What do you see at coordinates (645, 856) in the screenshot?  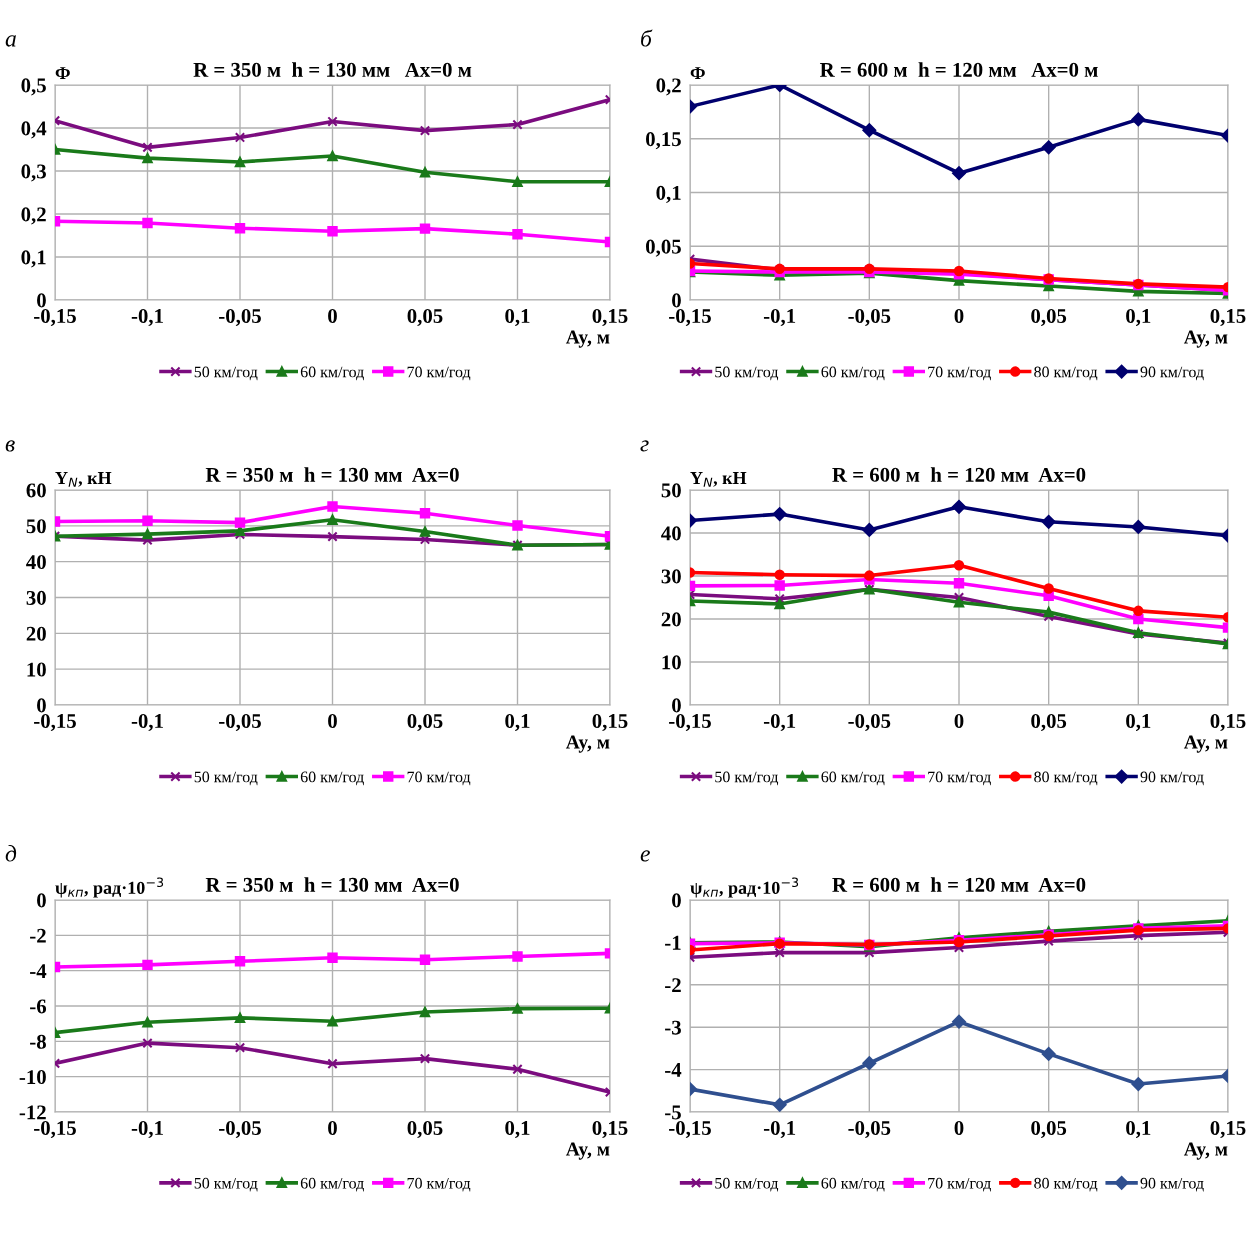 I see `text: е` at bounding box center [645, 856].